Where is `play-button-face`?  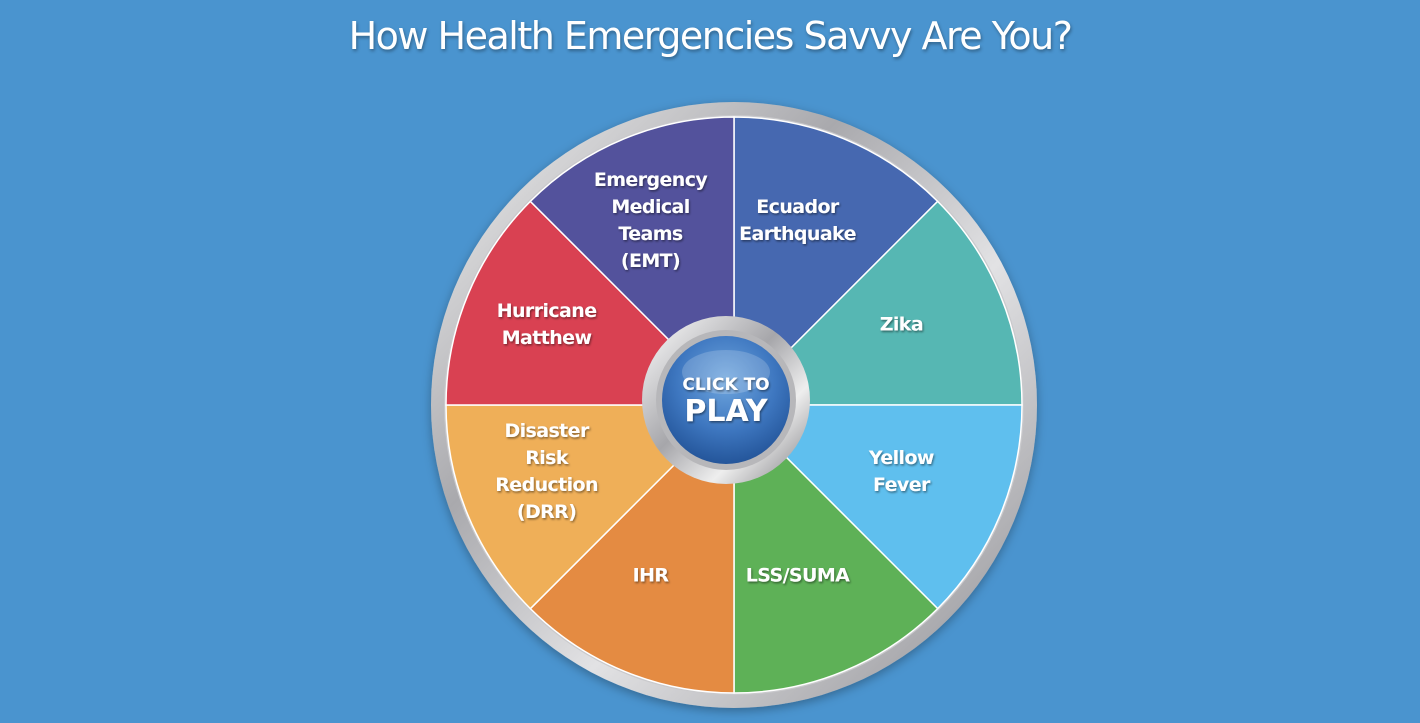
play-button-face is located at coordinates (726, 400).